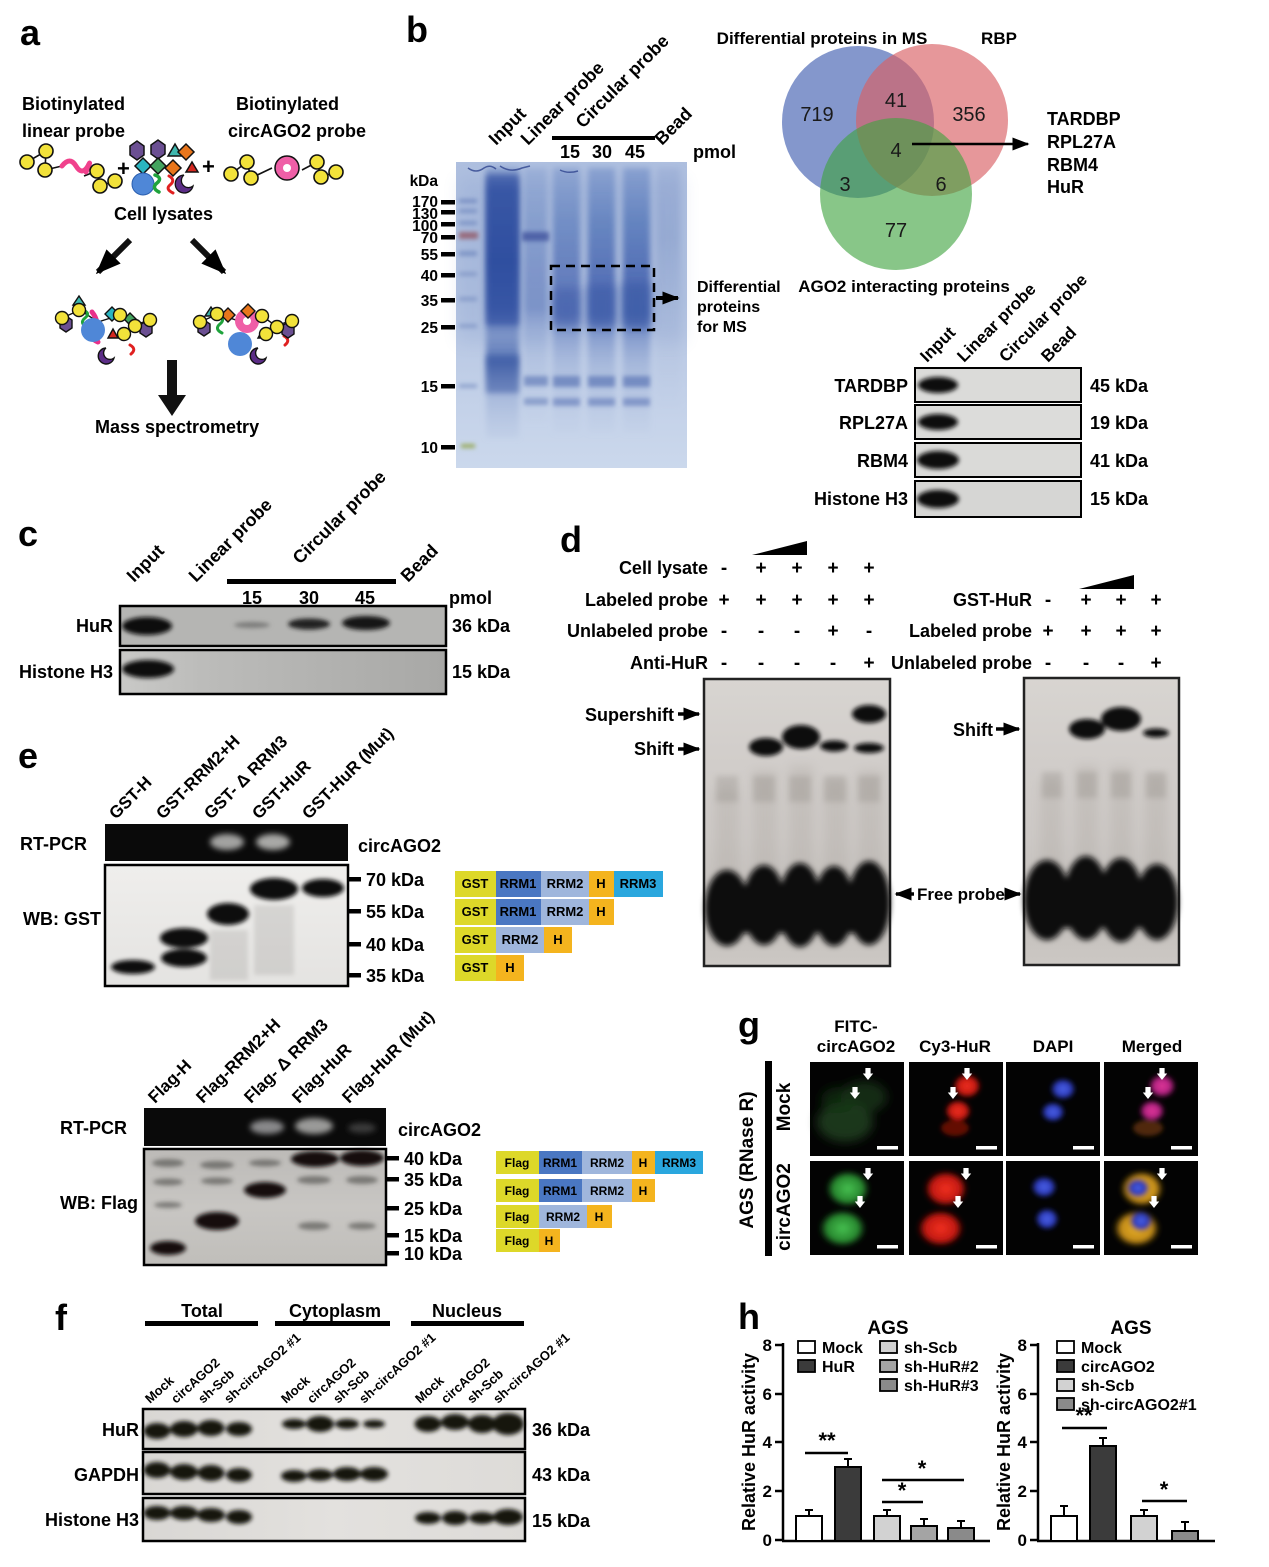  What do you see at coordinates (784, 1106) in the screenshot?
I see `svg-text: Mock` at bounding box center [784, 1106].